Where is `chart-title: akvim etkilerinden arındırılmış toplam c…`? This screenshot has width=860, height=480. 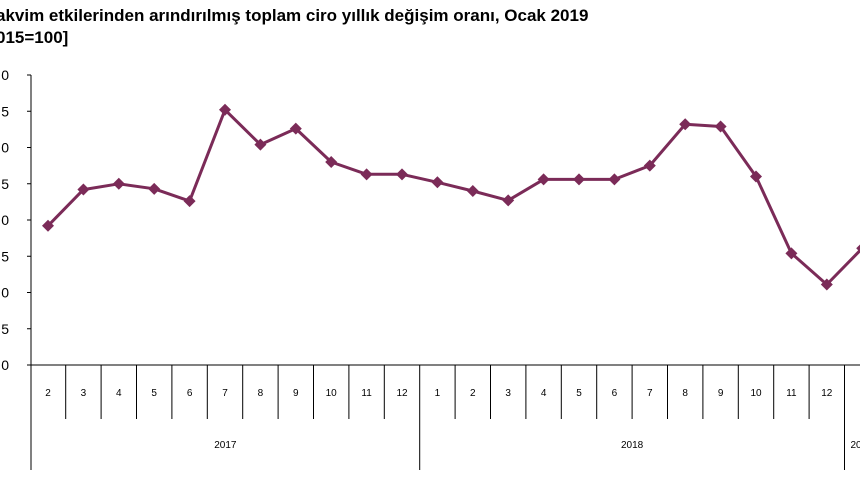
chart-title: akvim etkilerinden arındırılmış toplam c… is located at coordinates (294, 27).